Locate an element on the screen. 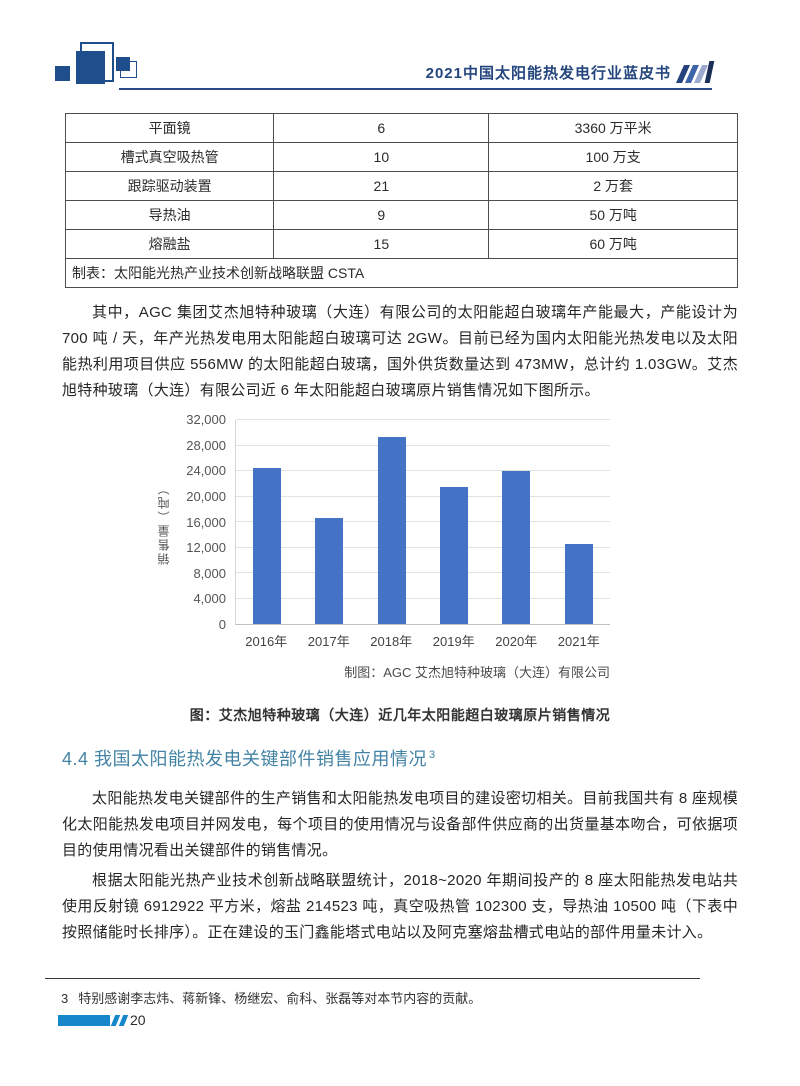  page-number: 20 is located at coordinates (138, 1020).